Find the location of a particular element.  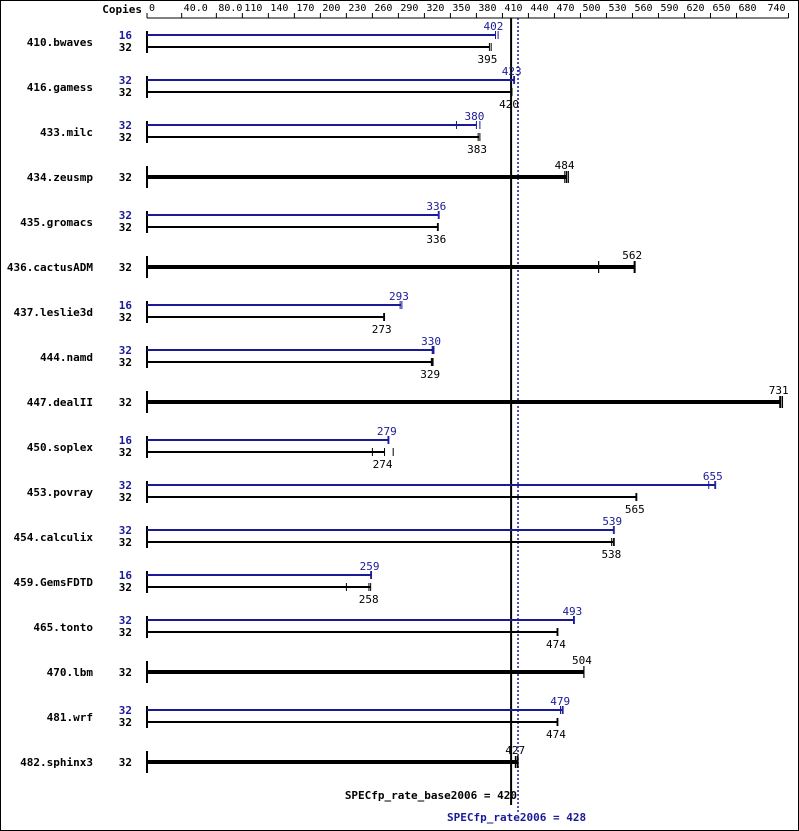

base-value-label: 504 is located at coordinates (582, 660).